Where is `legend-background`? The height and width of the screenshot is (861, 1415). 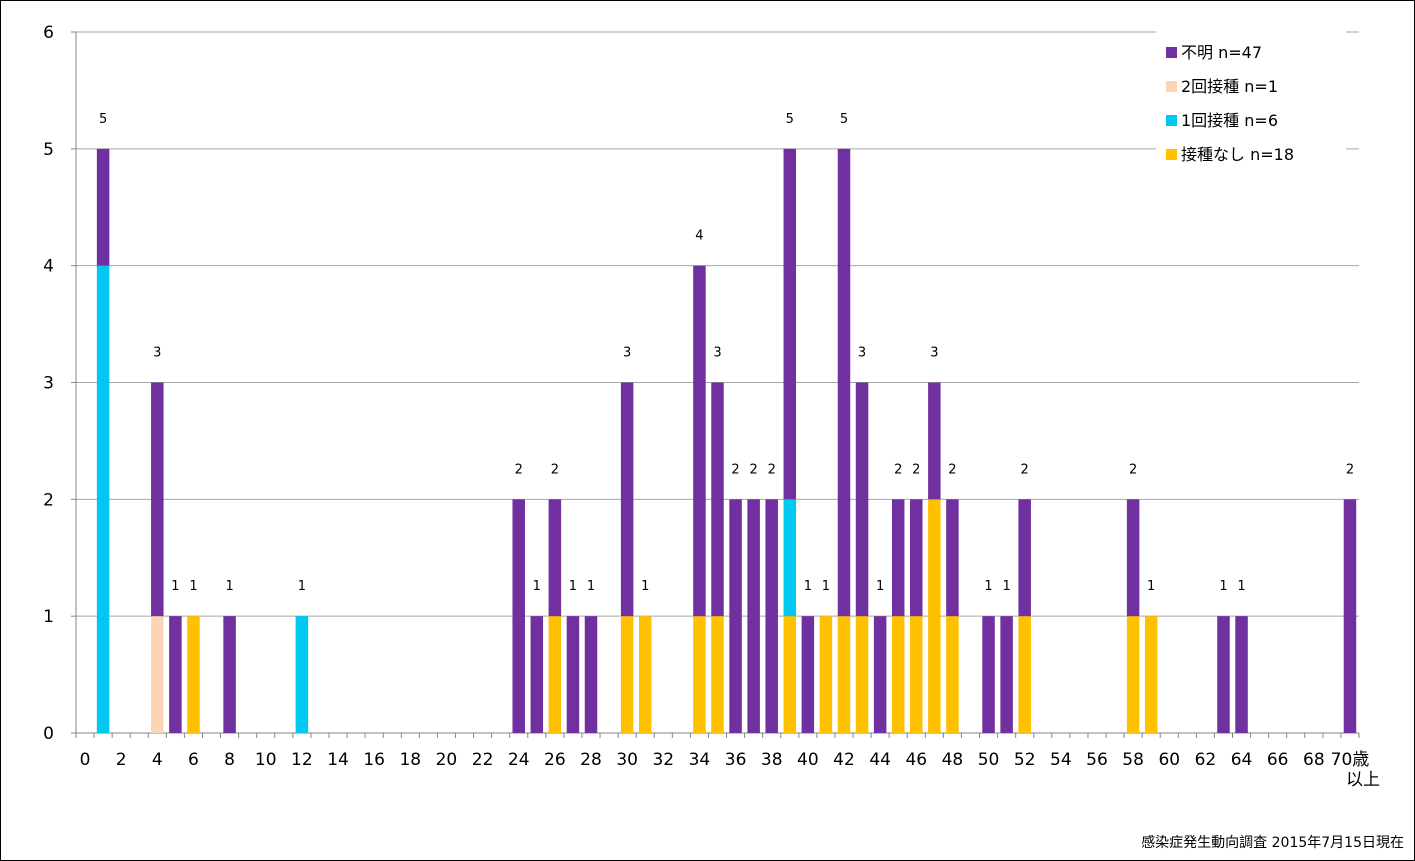 legend-background is located at coordinates (1251, 100).